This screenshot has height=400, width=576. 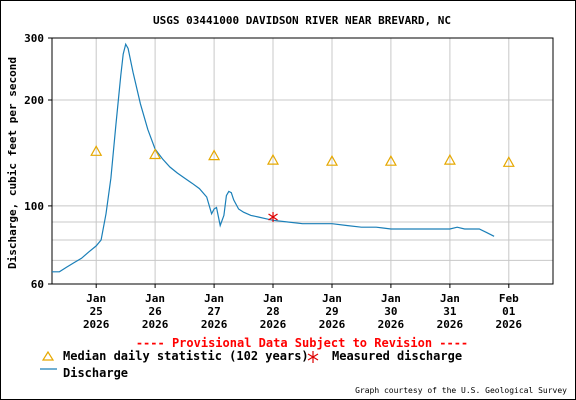 What do you see at coordinates (213, 311) in the screenshot?
I see `x-tick-label: 27` at bounding box center [213, 311].